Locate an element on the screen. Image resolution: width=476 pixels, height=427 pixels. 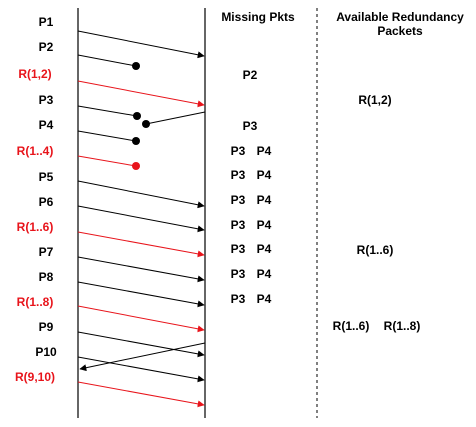
missing-pkt: P2 is located at coordinates (250, 75).